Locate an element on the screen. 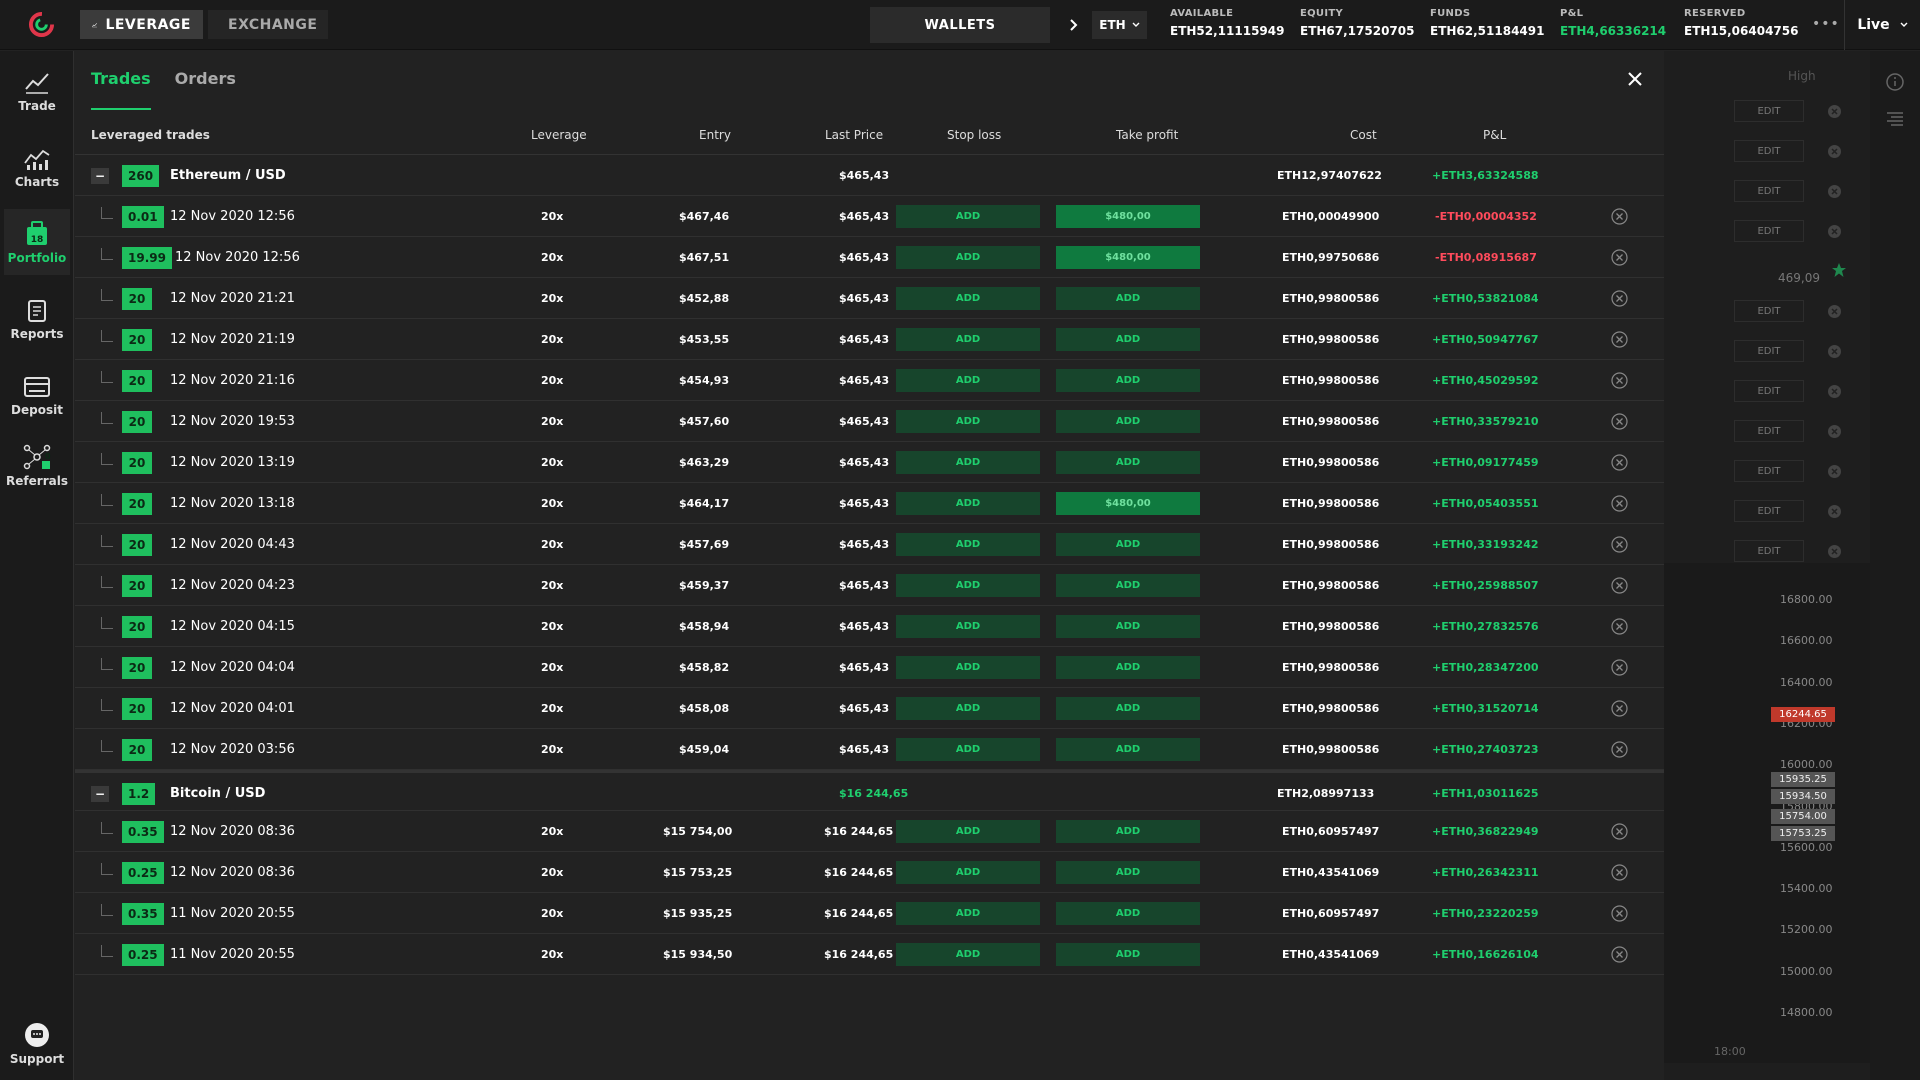 This screenshot has height=1080, width=1920. expand-wallets-button is located at coordinates (1074, 25).